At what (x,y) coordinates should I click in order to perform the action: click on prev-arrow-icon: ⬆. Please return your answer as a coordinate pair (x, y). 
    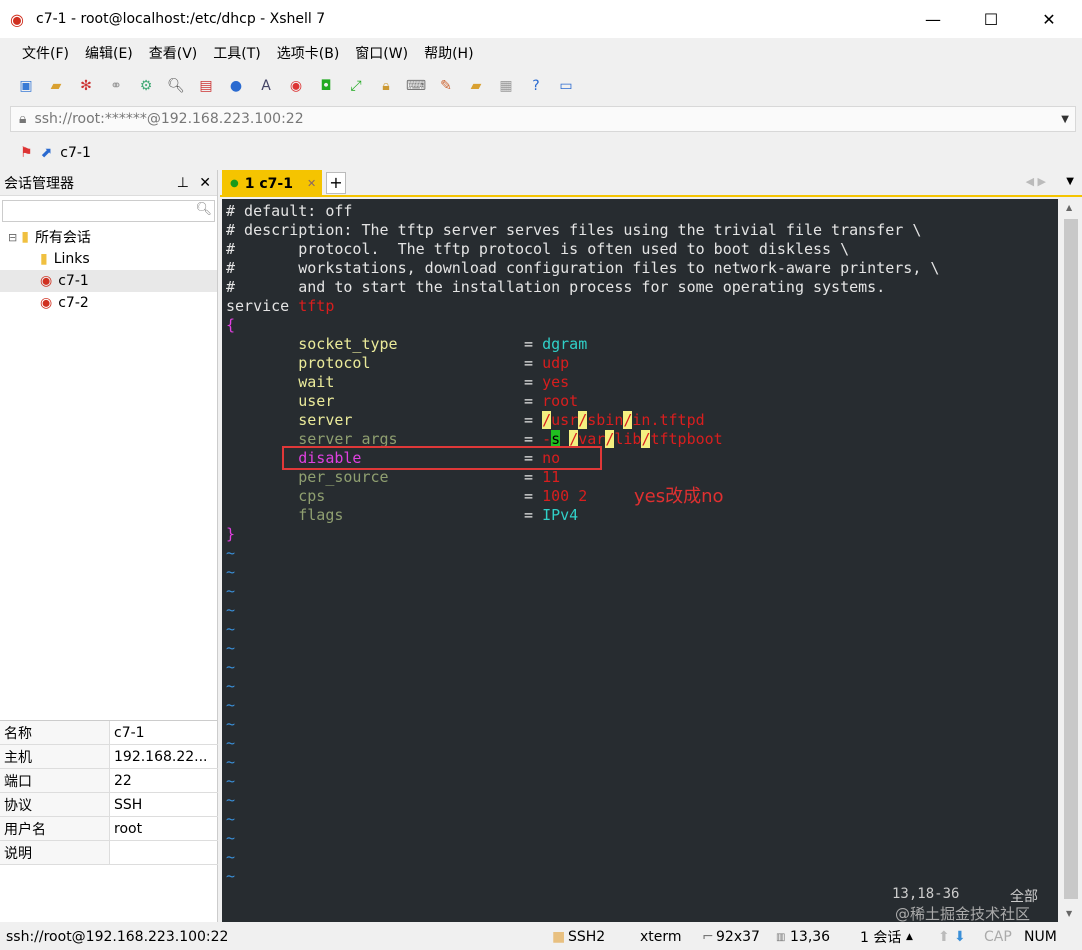
    Looking at the image, I should click on (944, 937).